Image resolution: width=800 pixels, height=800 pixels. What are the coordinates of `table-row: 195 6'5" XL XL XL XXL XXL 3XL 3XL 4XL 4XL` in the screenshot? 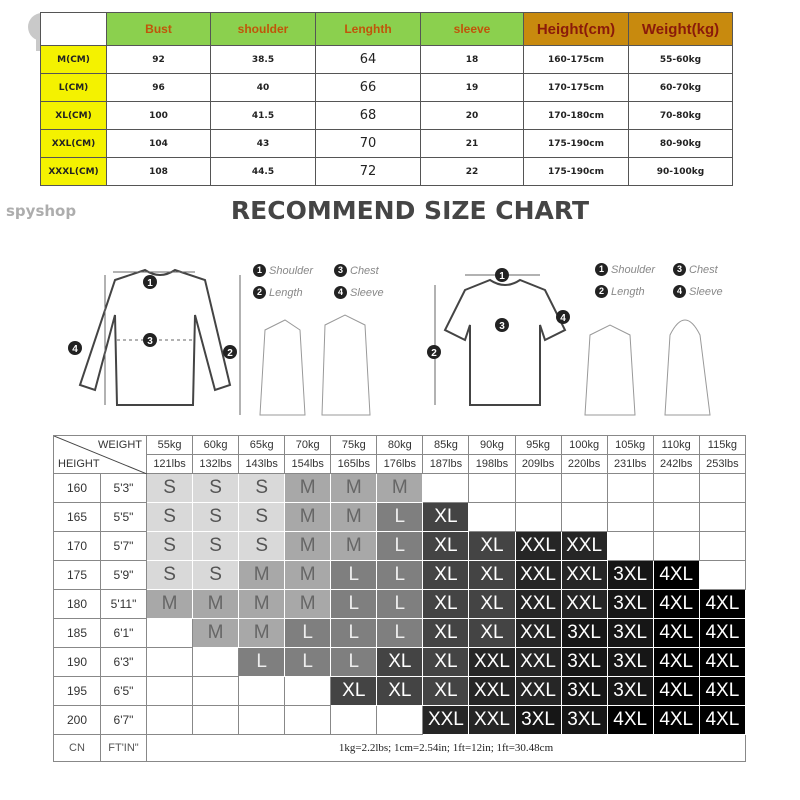 It's located at (400, 691).